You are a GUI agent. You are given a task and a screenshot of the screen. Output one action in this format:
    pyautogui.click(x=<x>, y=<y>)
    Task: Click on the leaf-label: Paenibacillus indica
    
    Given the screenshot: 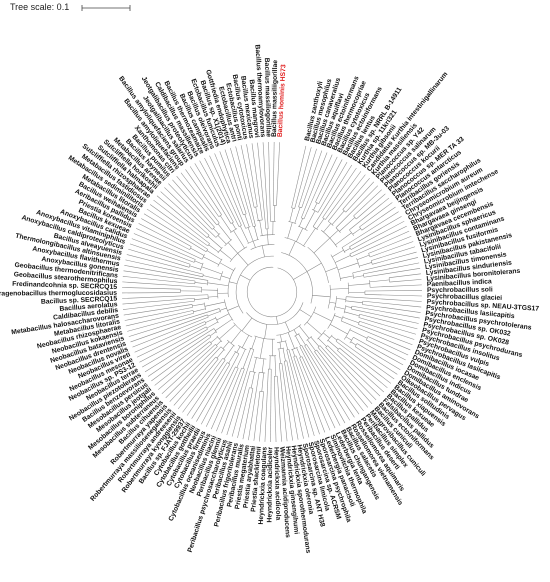 What is the action you would take?
    pyautogui.click(x=459, y=283)
    